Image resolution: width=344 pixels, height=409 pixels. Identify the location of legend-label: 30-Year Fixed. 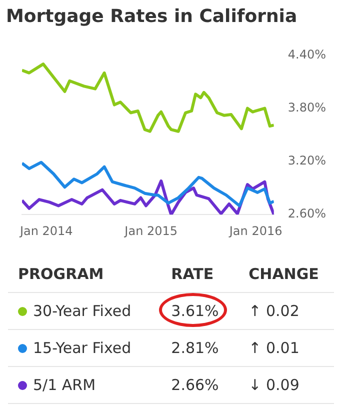
(90, 311).